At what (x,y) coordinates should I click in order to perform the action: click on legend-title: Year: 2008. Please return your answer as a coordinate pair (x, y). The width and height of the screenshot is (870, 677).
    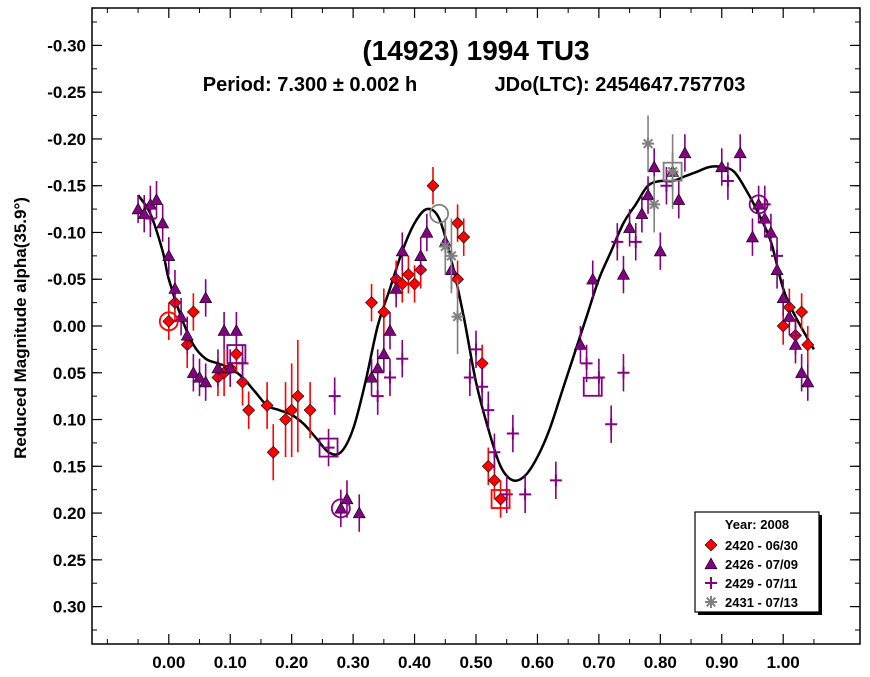
    Looking at the image, I should click on (757, 524).